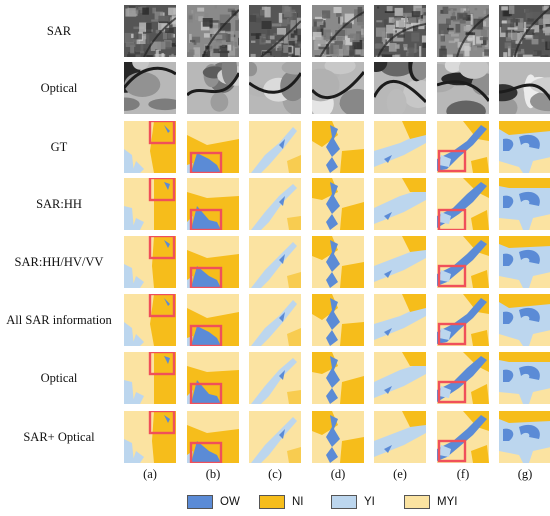  What do you see at coordinates (59, 320) in the screenshot?
I see `row-label: All SAR information` at bounding box center [59, 320].